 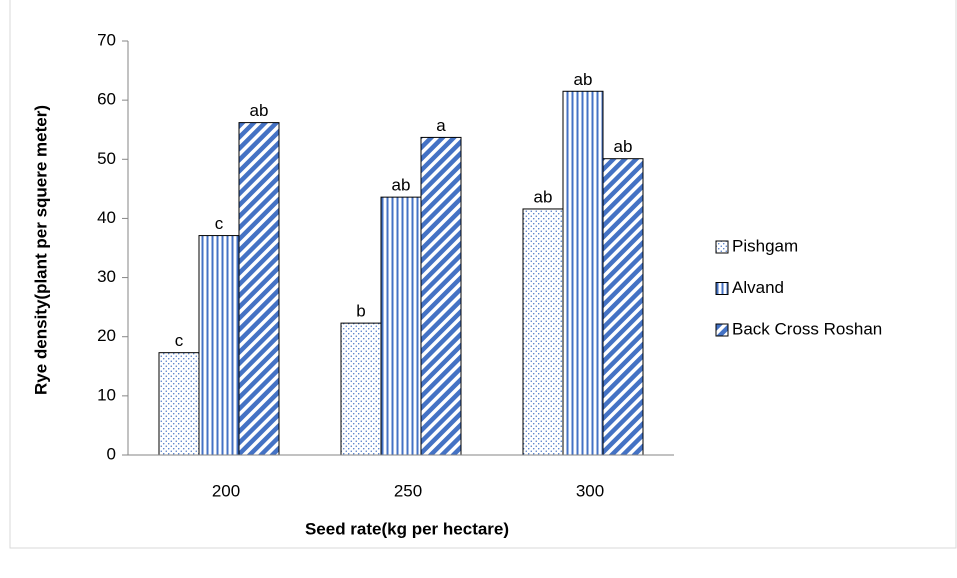 What do you see at coordinates (40, 250) in the screenshot?
I see `y-axis-title: Rye density(plant per squere meter)` at bounding box center [40, 250].